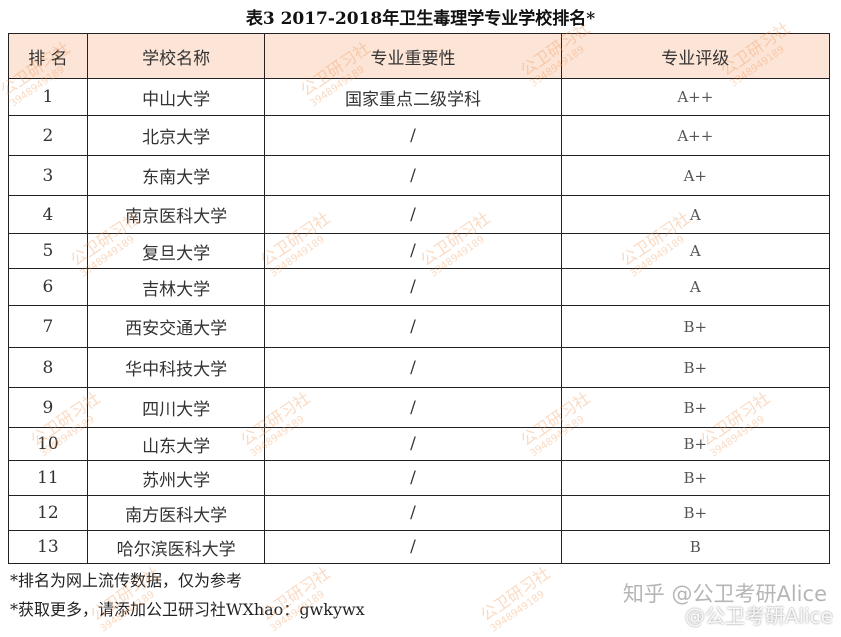  I want to click on footnote: *获取更多，请添加公卫研习社WXhao：gwkywx, so click(187, 609).